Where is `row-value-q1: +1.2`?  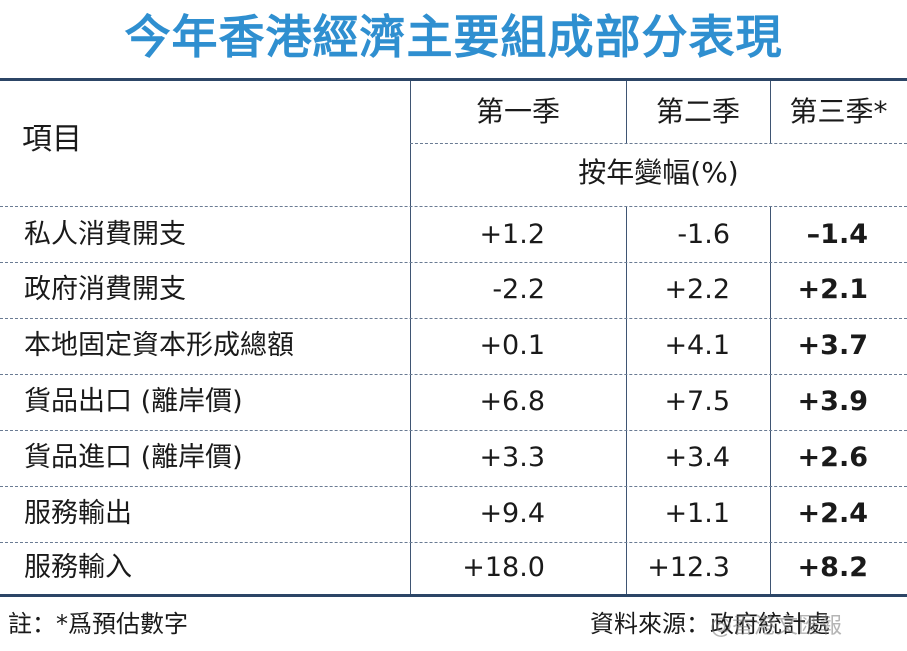
row-value-q1: +1.2 is located at coordinates (512, 234).